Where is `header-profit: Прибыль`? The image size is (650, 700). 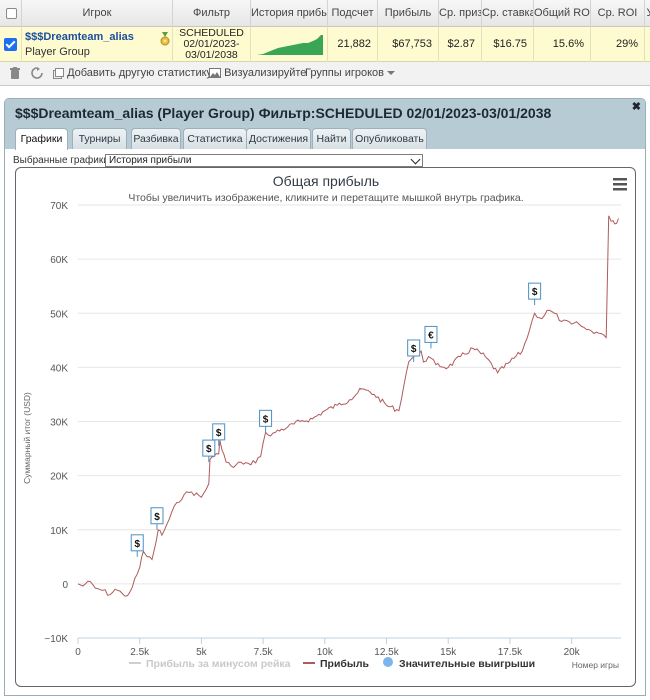 header-profit: Прибыль is located at coordinates (408, 13).